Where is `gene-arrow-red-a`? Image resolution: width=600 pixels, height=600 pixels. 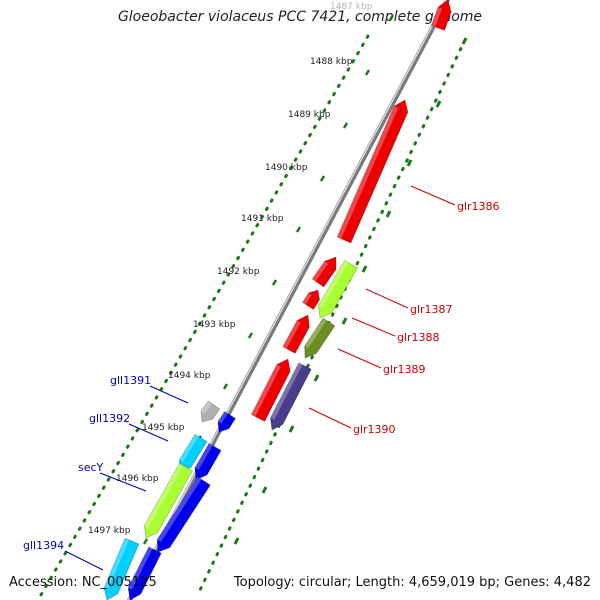
gene-arrow-red-a is located at coordinates (324, 272).